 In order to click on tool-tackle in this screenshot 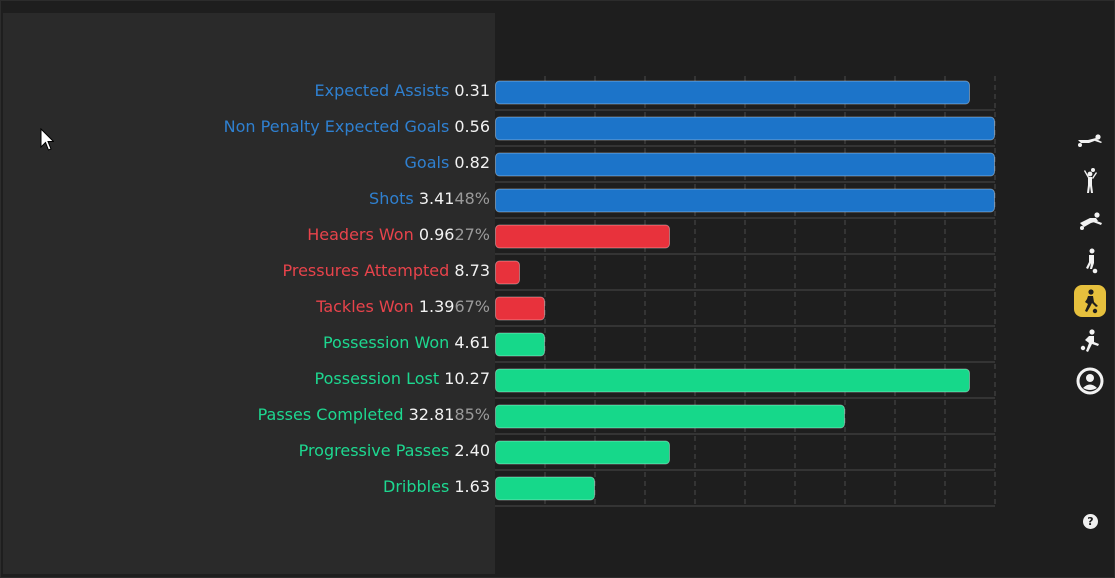, I will do `click(1090, 221)`.